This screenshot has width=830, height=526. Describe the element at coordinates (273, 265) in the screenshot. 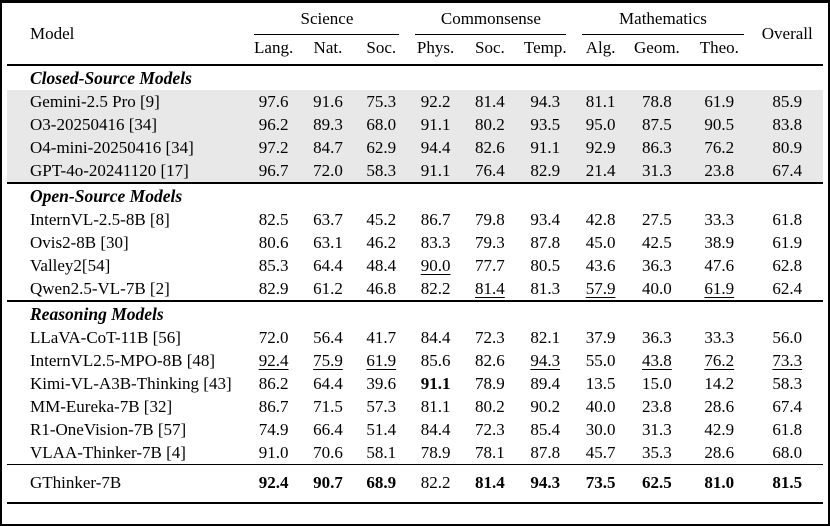

I see `score-cell: 85.3` at that location.